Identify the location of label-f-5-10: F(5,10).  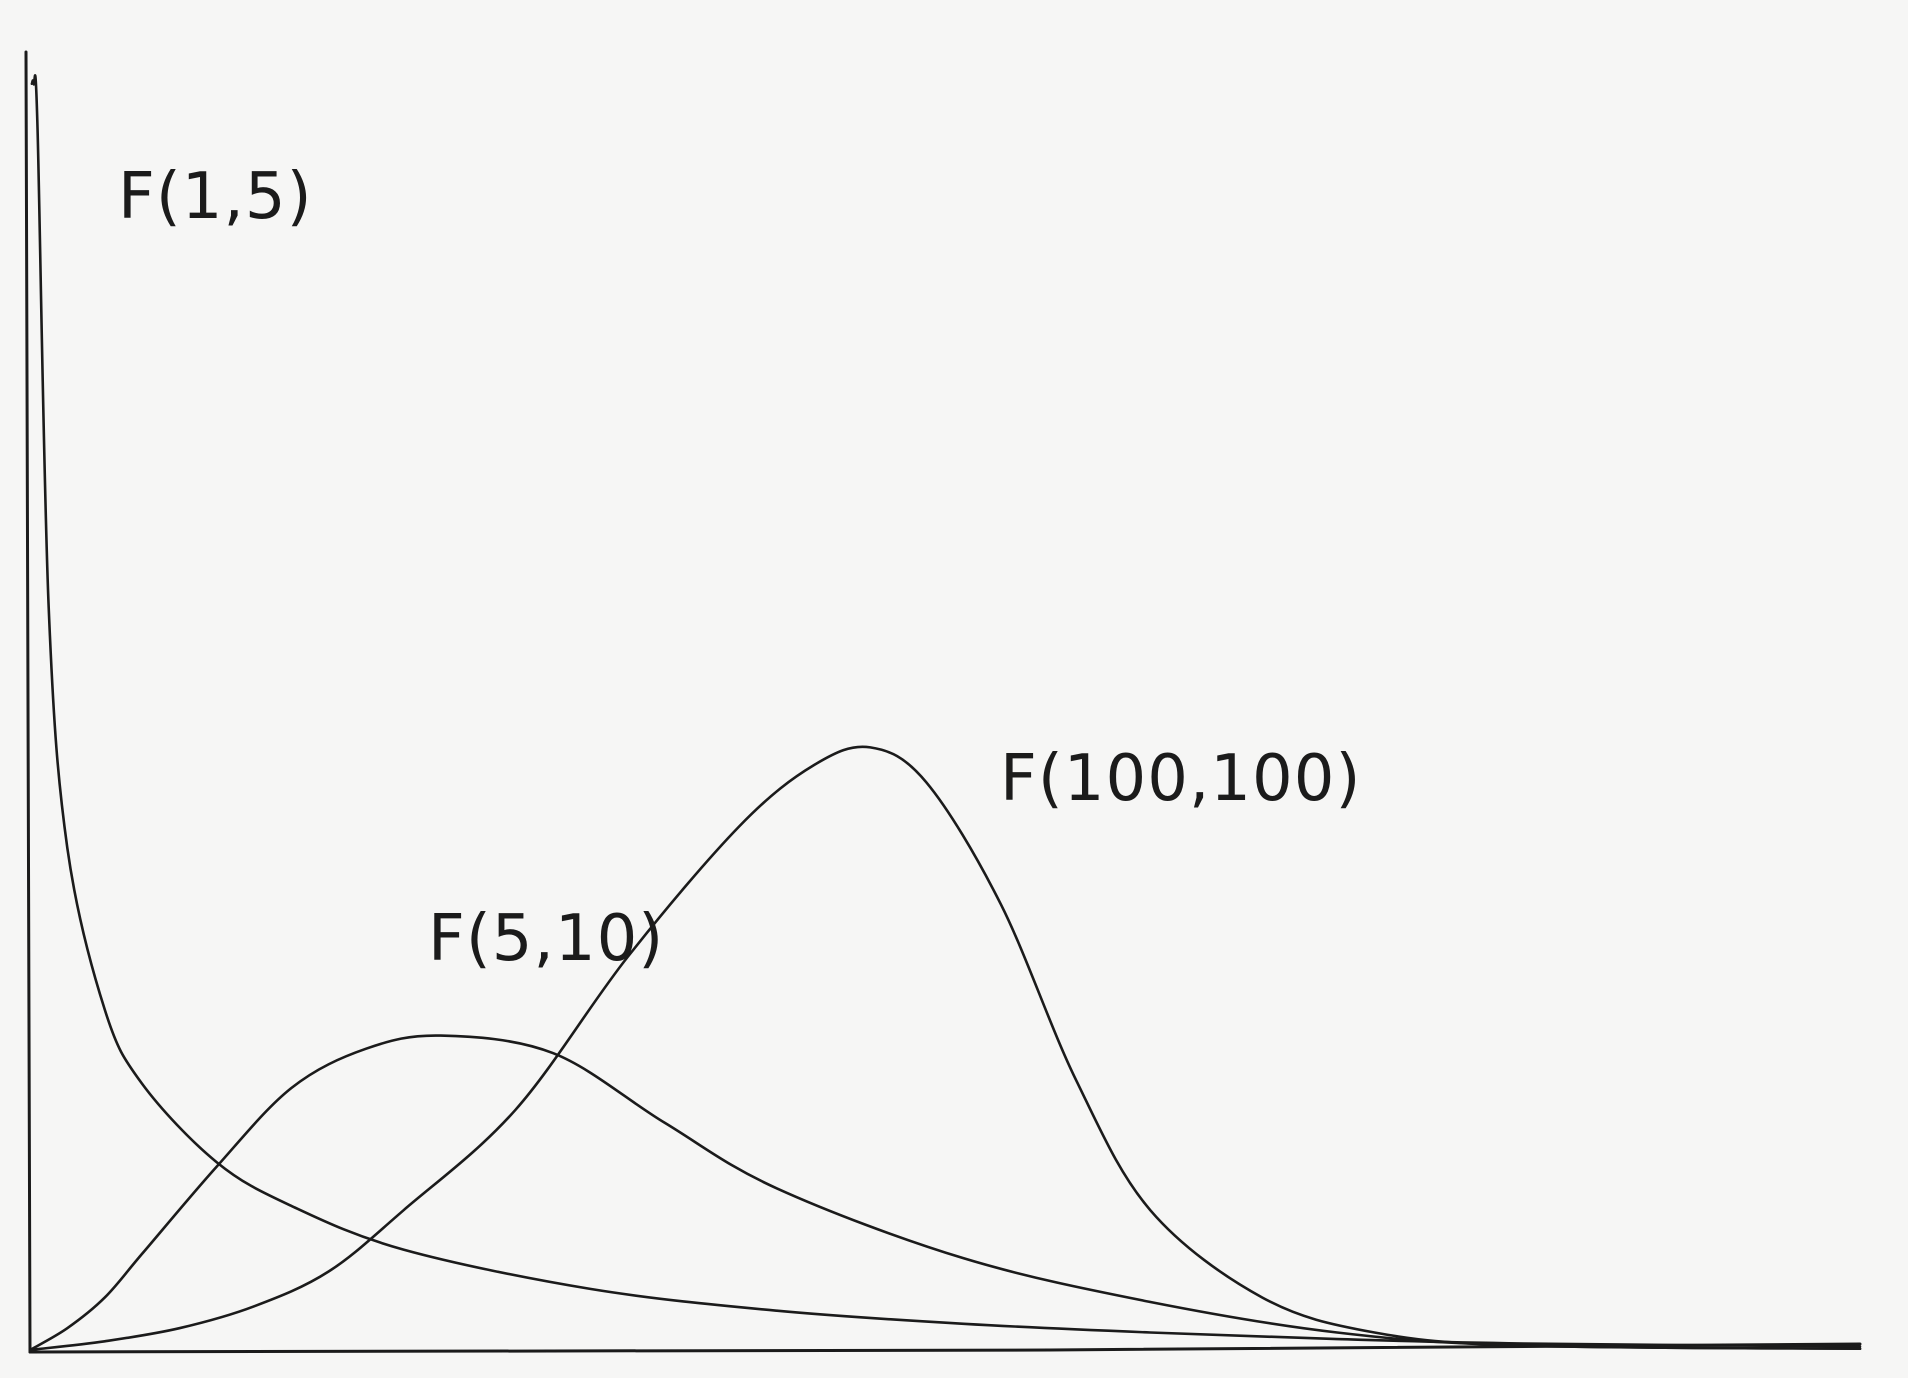
(546, 939).